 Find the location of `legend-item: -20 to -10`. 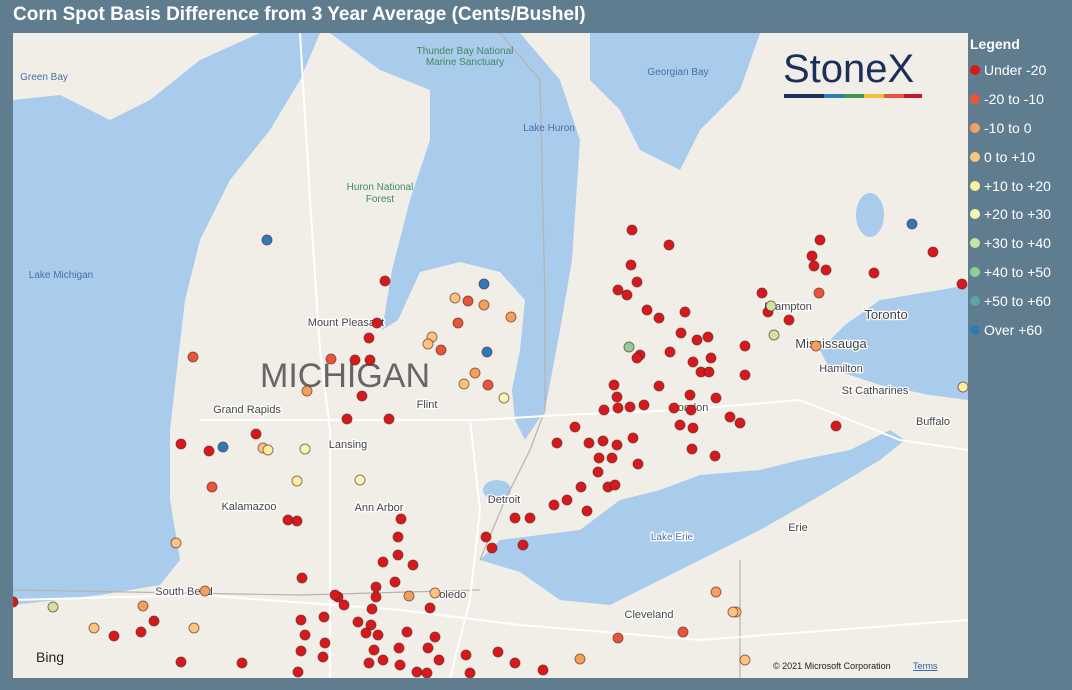

legend-item: -20 to -10 is located at coordinates (1010, 99).